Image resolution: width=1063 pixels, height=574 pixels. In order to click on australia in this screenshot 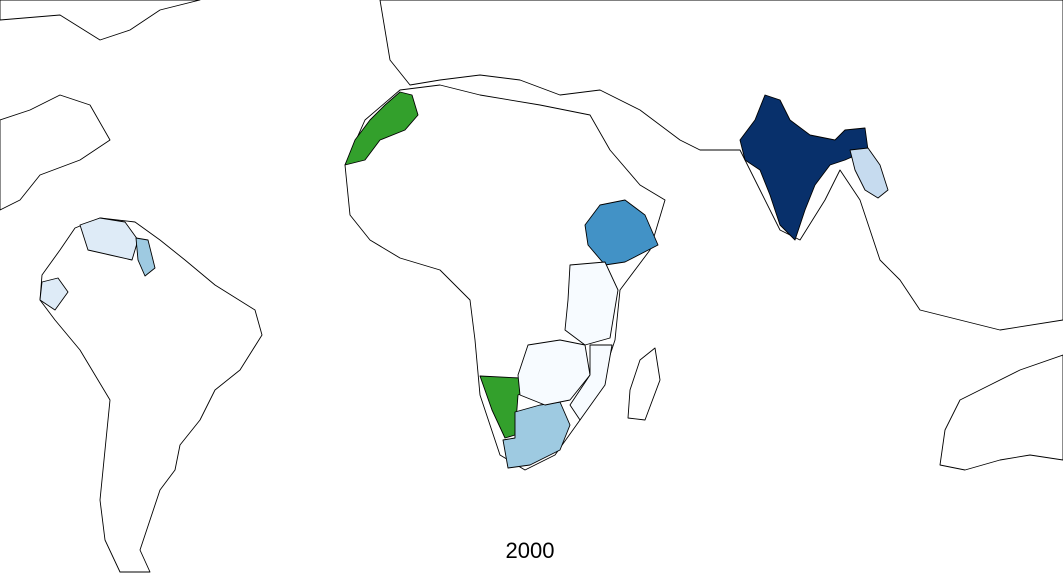, I will do `click(1001, 412)`.